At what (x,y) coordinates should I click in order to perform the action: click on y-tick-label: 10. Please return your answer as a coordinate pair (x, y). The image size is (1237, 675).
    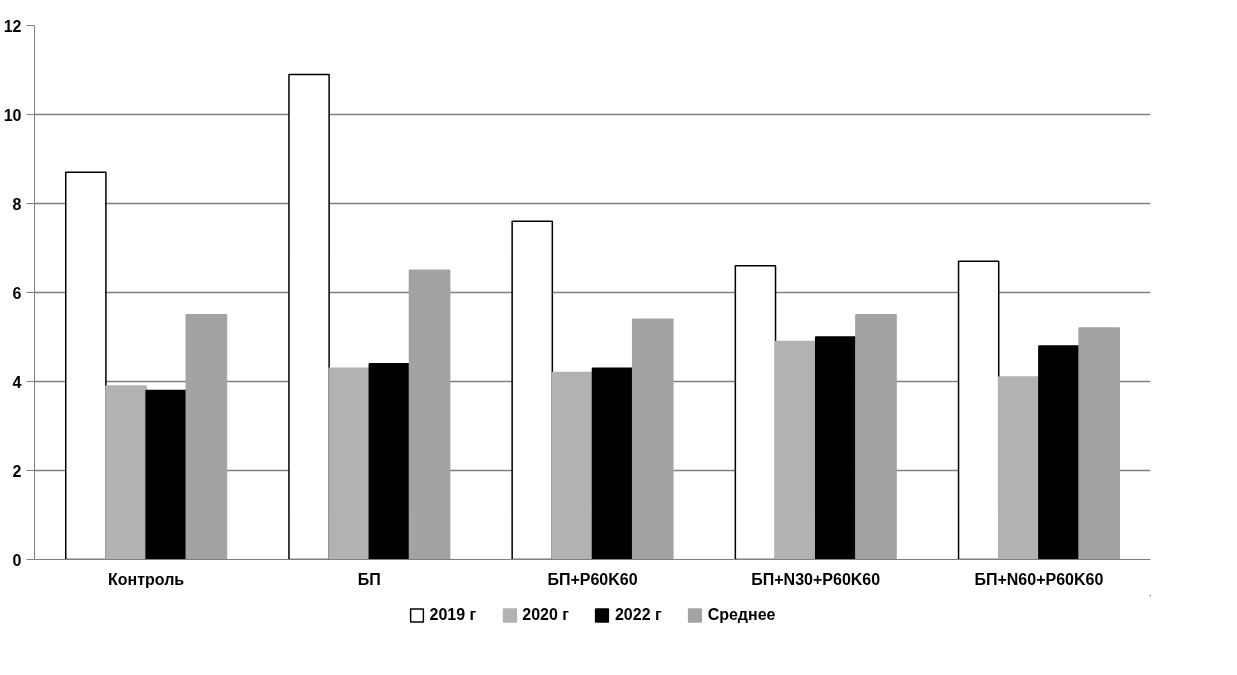
    Looking at the image, I should click on (12, 115).